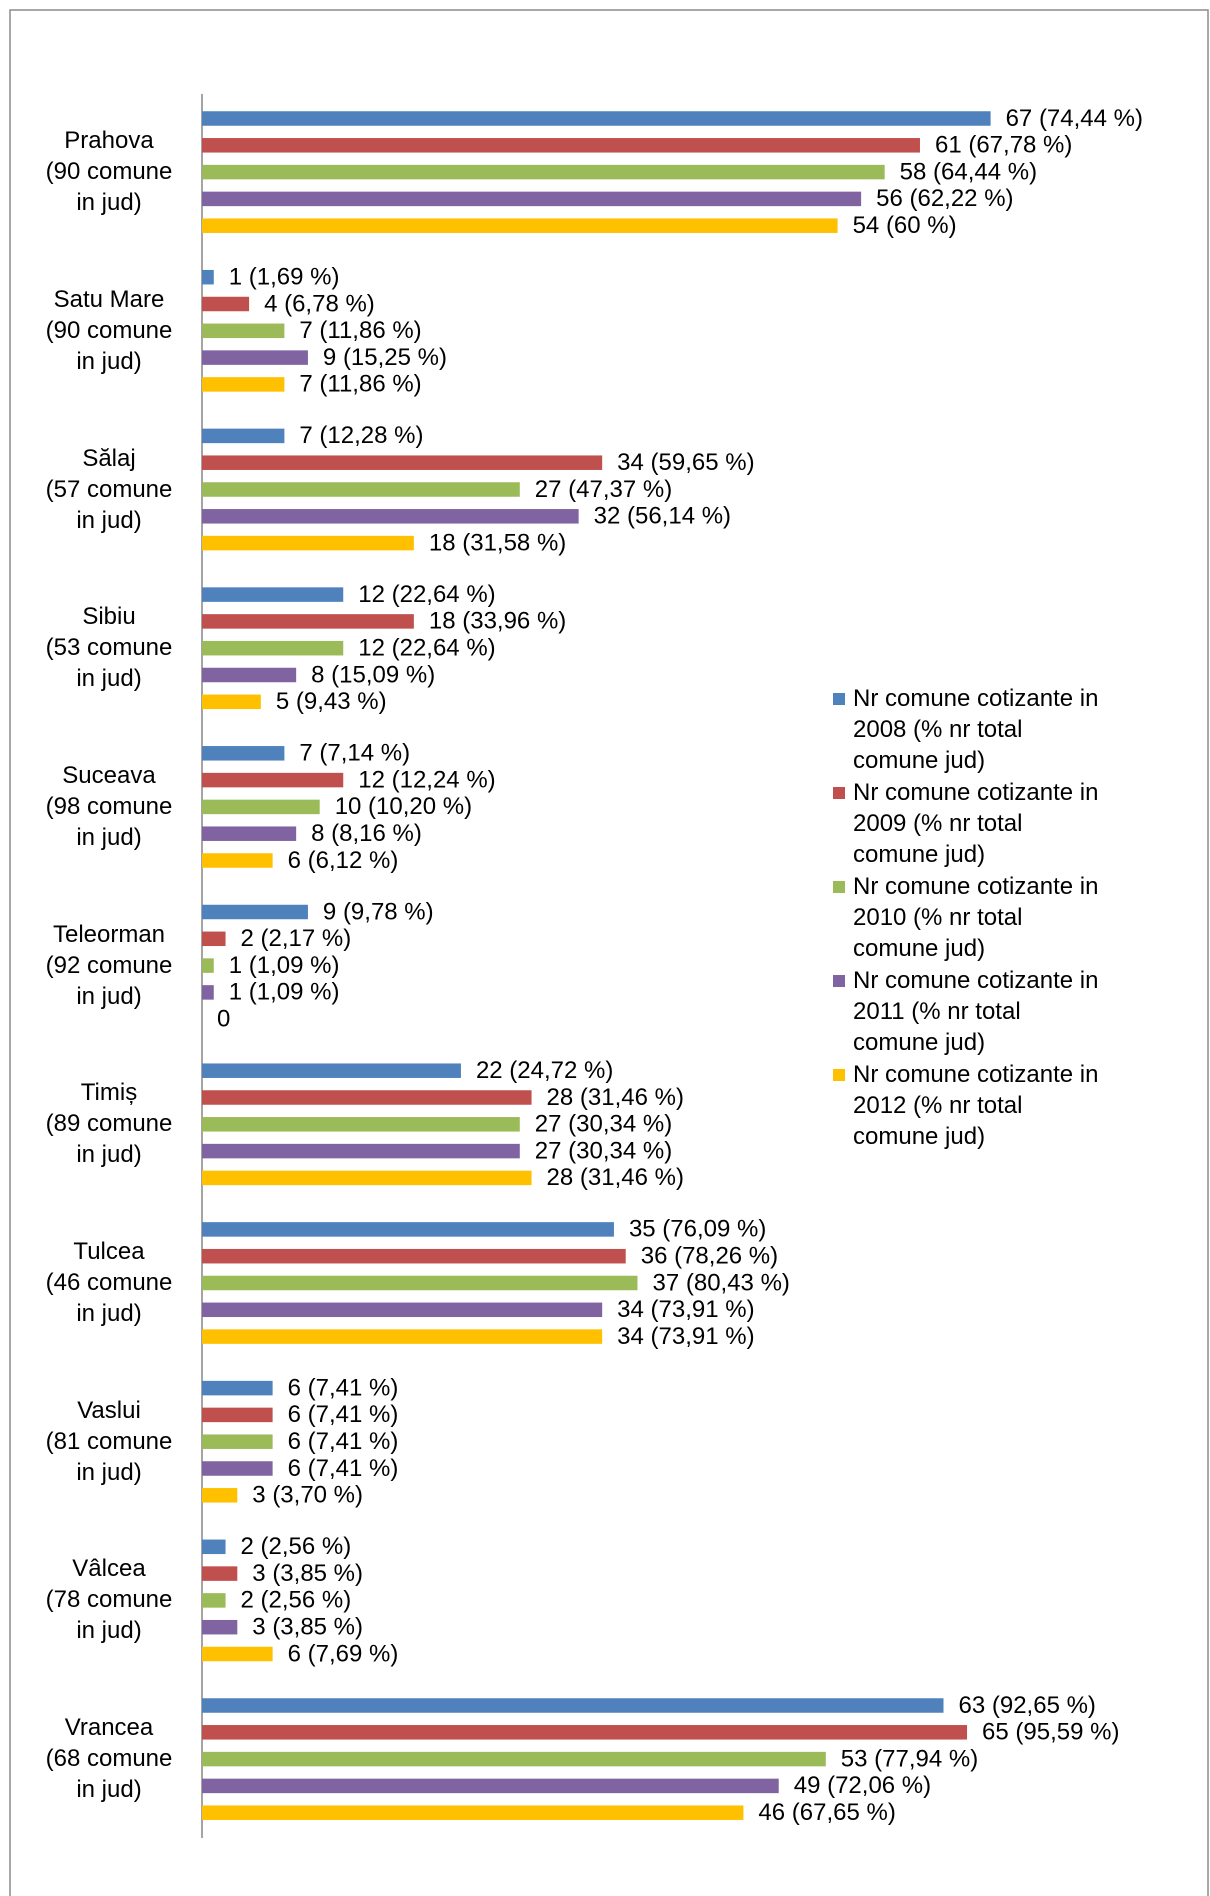 The height and width of the screenshot is (1896, 1210). I want to click on data-label: 58 (64,44 %), so click(968, 171).